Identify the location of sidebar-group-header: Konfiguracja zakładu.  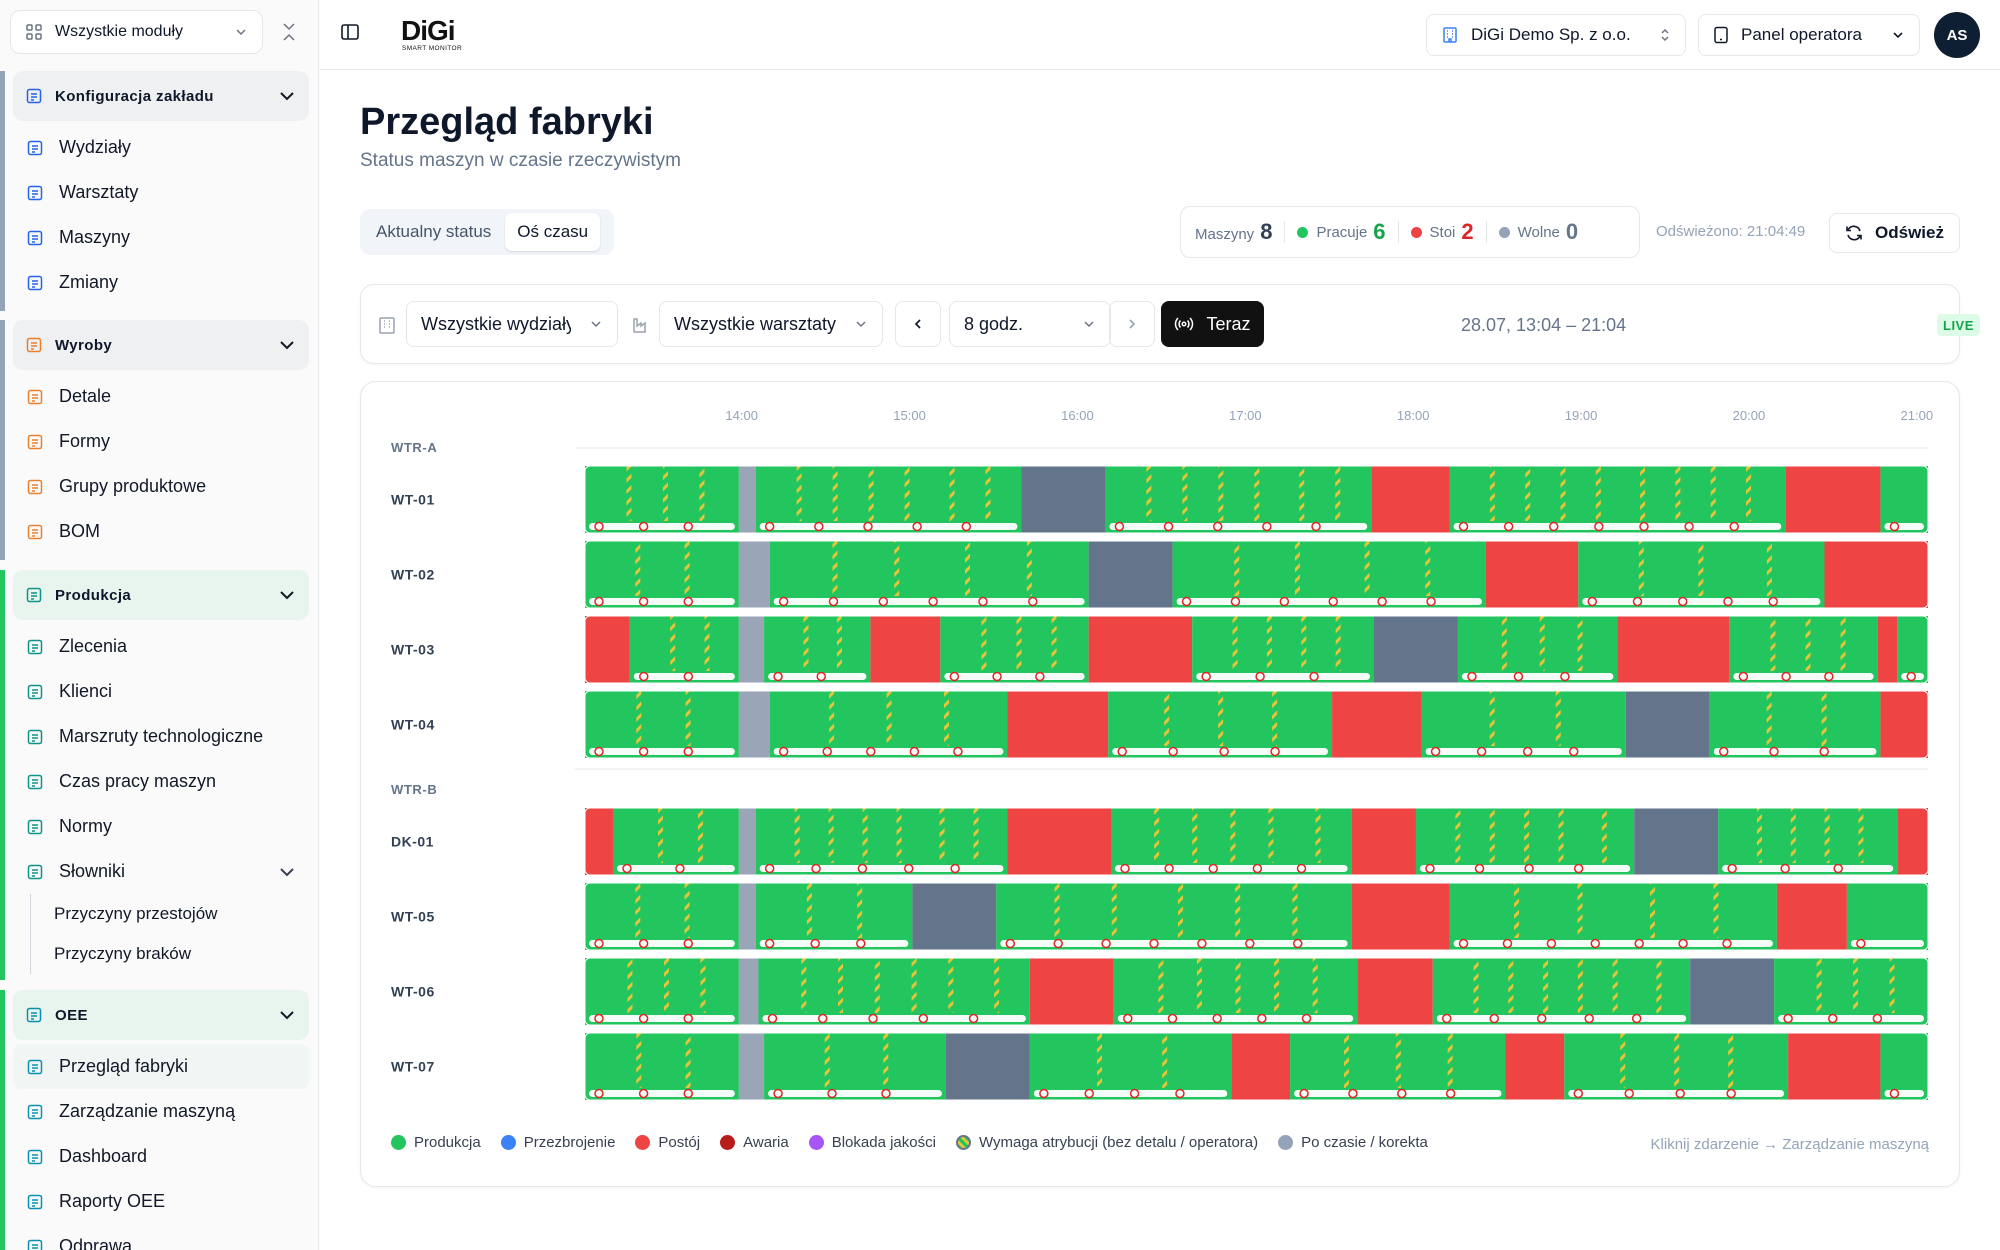
(161, 96).